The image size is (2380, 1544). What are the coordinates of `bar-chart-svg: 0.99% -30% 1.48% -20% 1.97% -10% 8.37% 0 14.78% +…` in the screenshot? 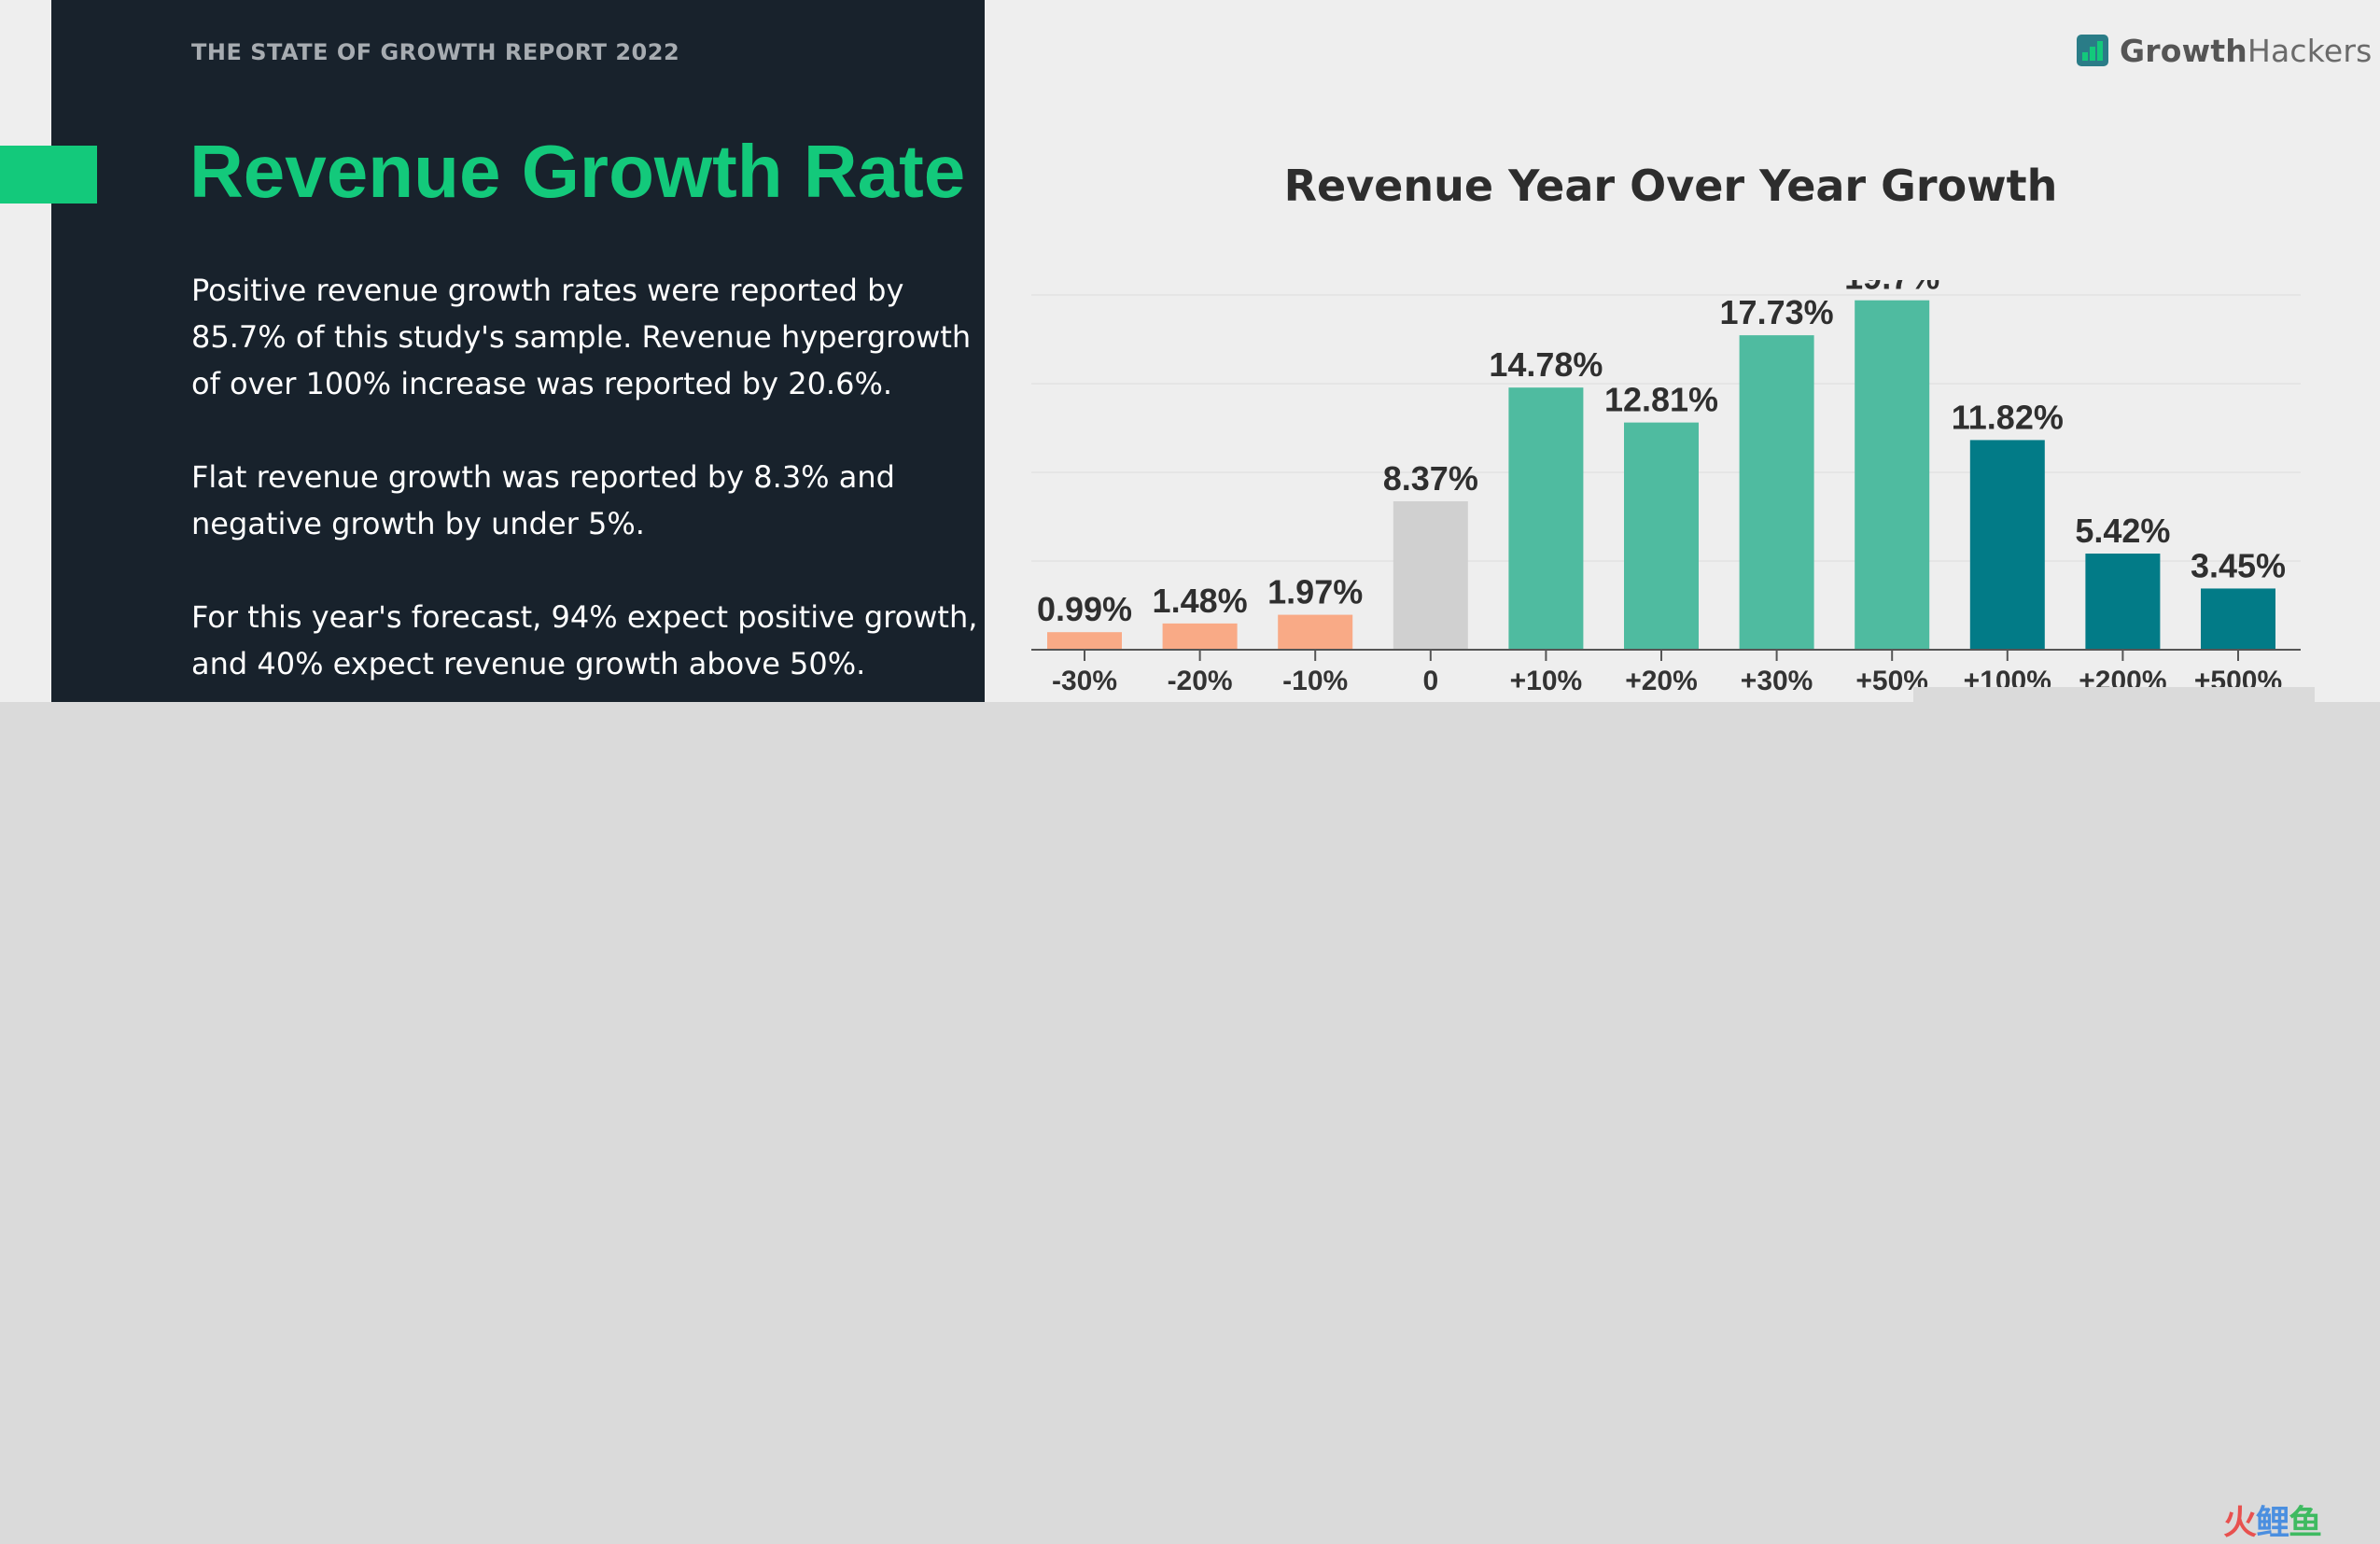 It's located at (1673, 491).